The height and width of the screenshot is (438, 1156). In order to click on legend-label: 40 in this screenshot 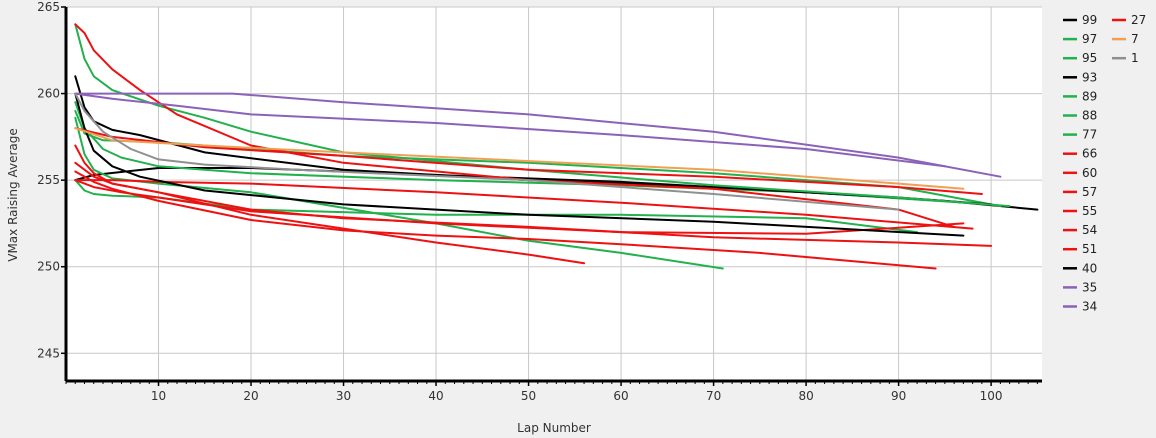, I will do `click(1089, 268)`.